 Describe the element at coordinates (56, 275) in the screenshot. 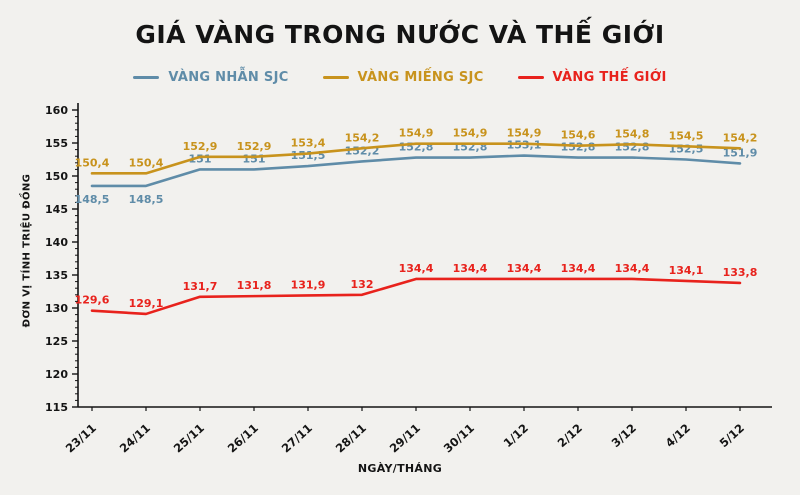

I see `y-tick-label: 135` at that location.